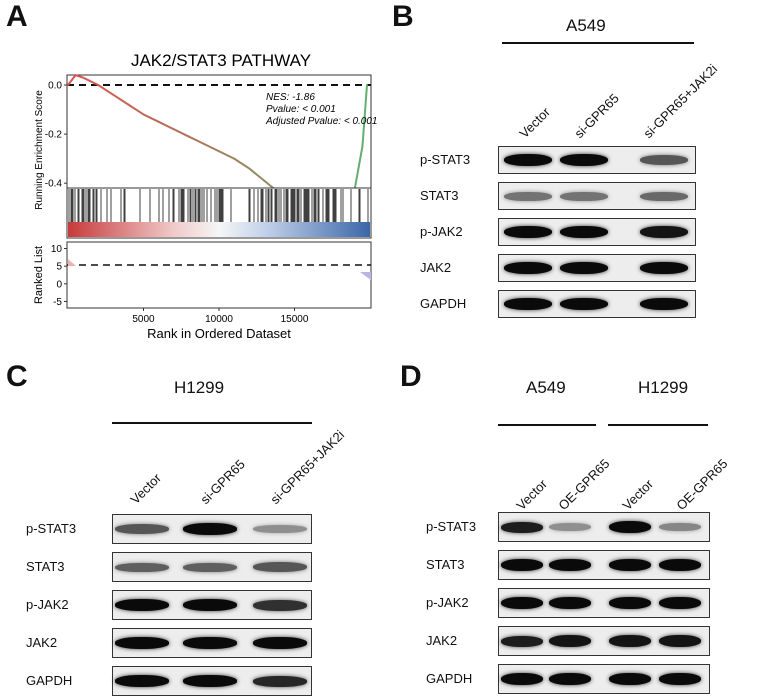  I want to click on panel-c-cell-line-bar, so click(212, 423).